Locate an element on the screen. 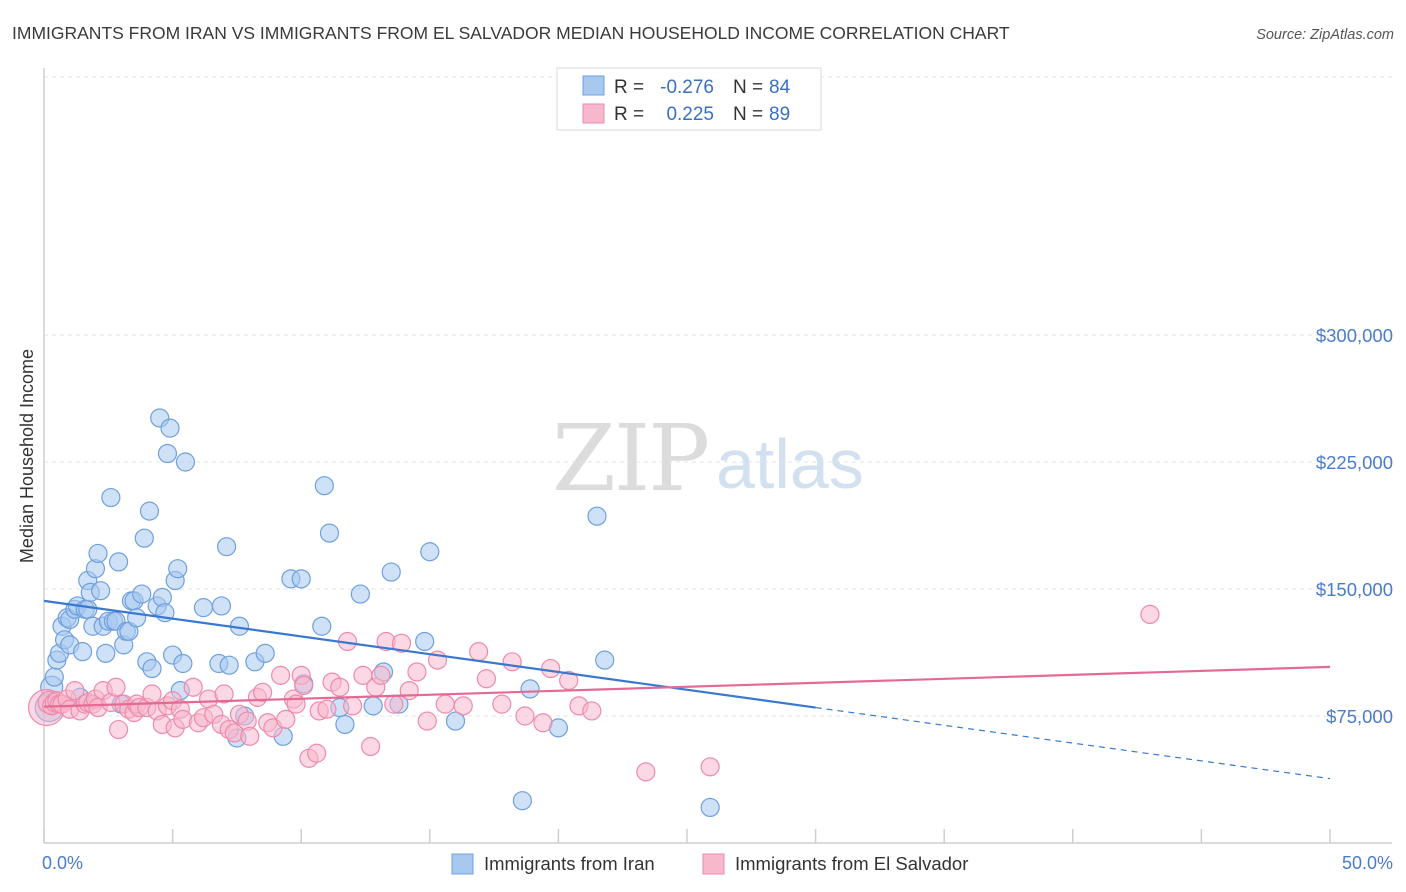 The image size is (1406, 892). watermark-zip: ZIP is located at coordinates (630, 458).